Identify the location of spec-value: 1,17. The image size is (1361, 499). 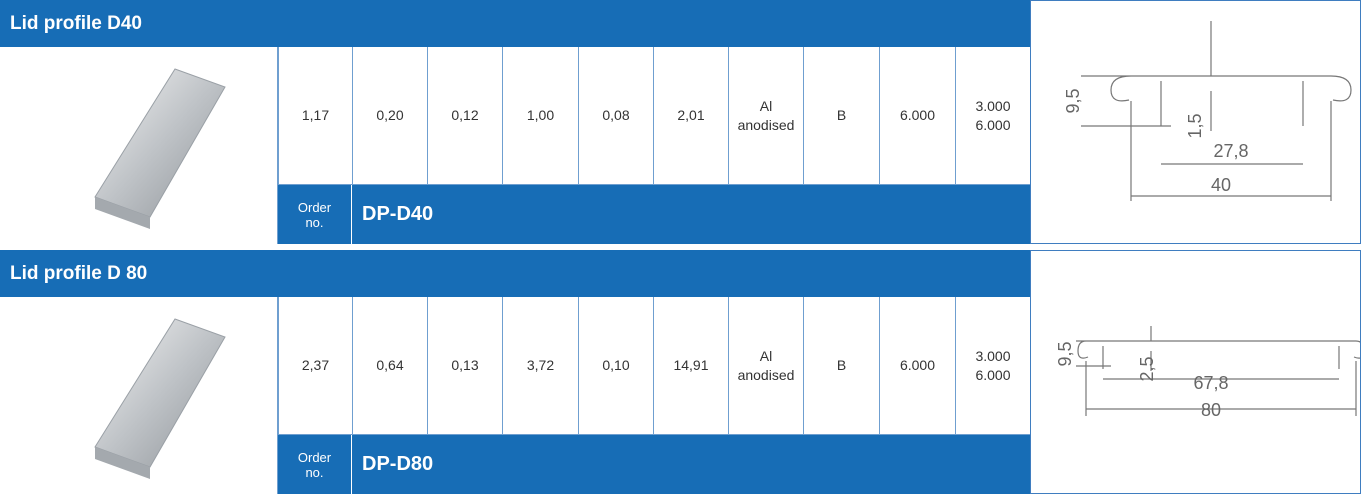
(315, 115).